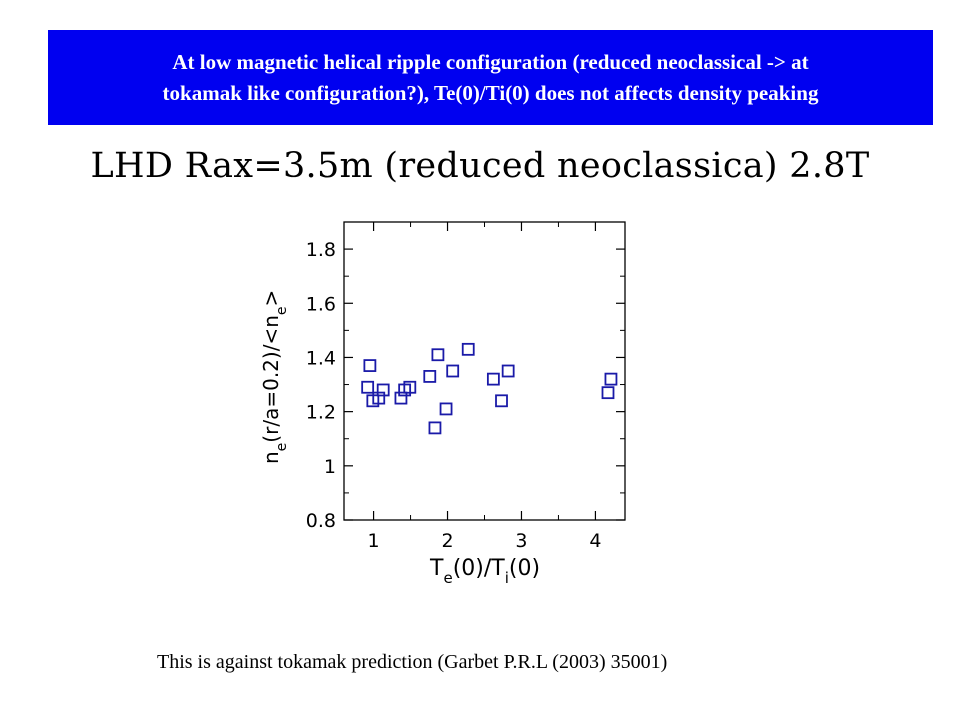 The height and width of the screenshot is (720, 960). I want to click on x-tick-label: 4, so click(595, 541).